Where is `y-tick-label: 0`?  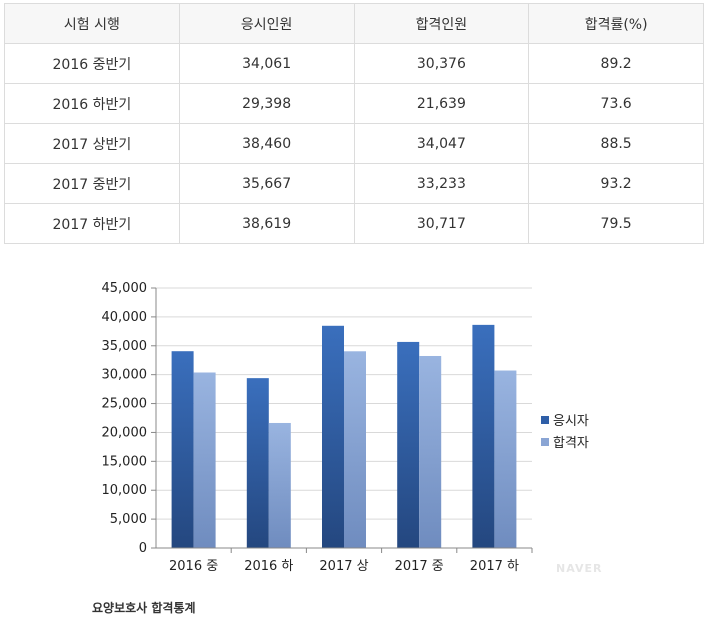
y-tick-label: 0 is located at coordinates (143, 548).